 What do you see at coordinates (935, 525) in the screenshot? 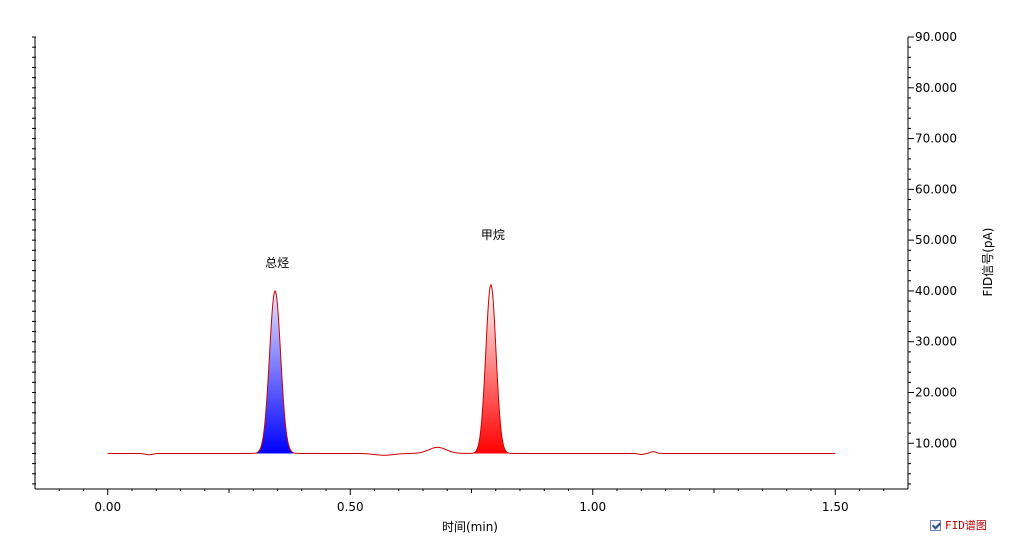
I see `legend-checkbox` at bounding box center [935, 525].